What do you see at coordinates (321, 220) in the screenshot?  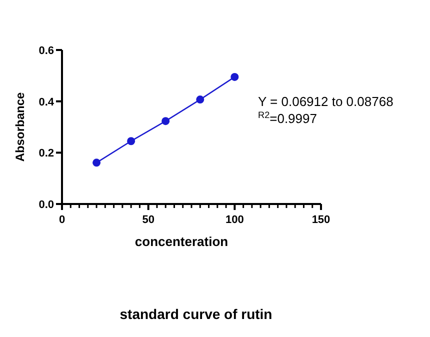 I see `x-tick-label: 150` at bounding box center [321, 220].